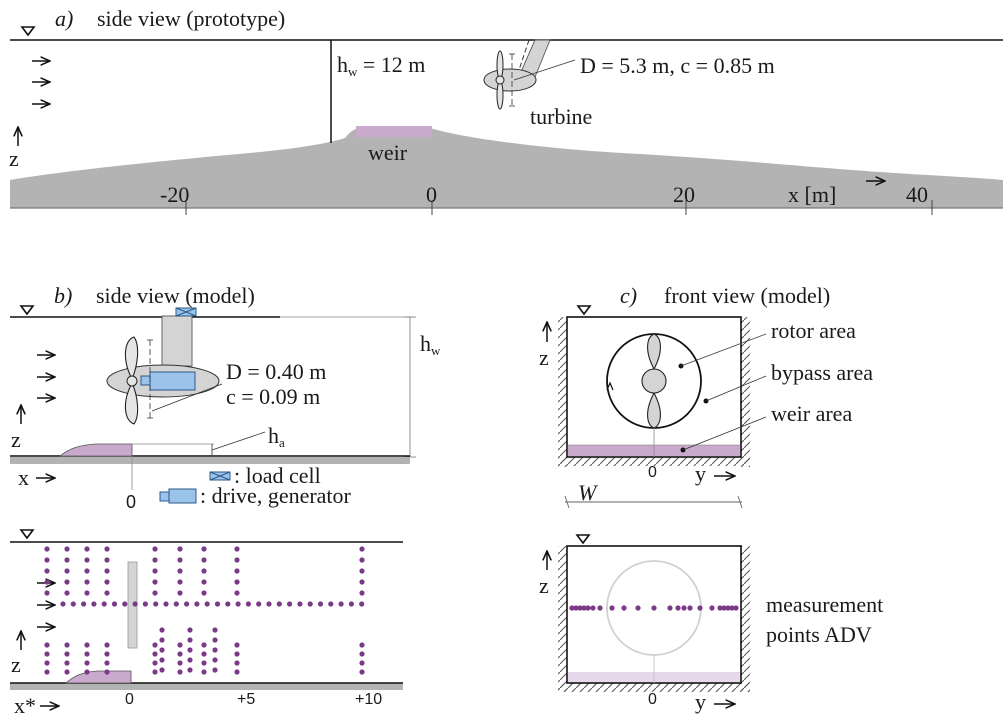  I want to click on x-tick-10: +10, so click(368, 699).